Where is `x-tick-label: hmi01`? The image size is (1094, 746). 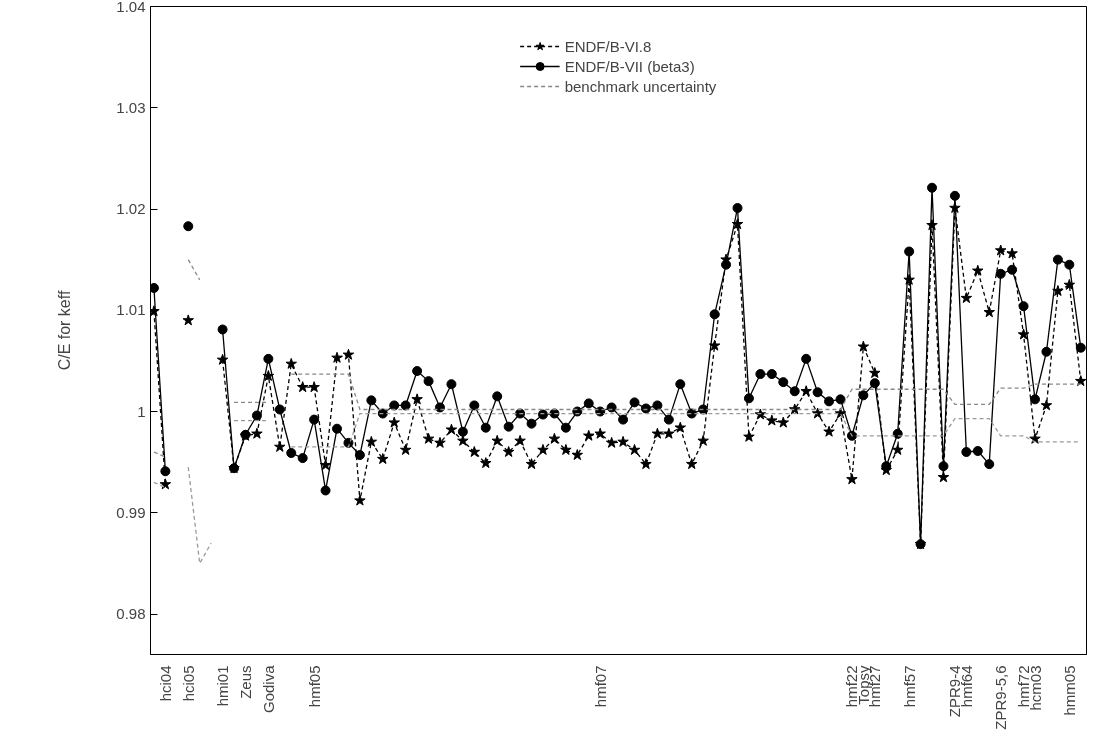
x-tick-label: hmi01 is located at coordinates (223, 686).